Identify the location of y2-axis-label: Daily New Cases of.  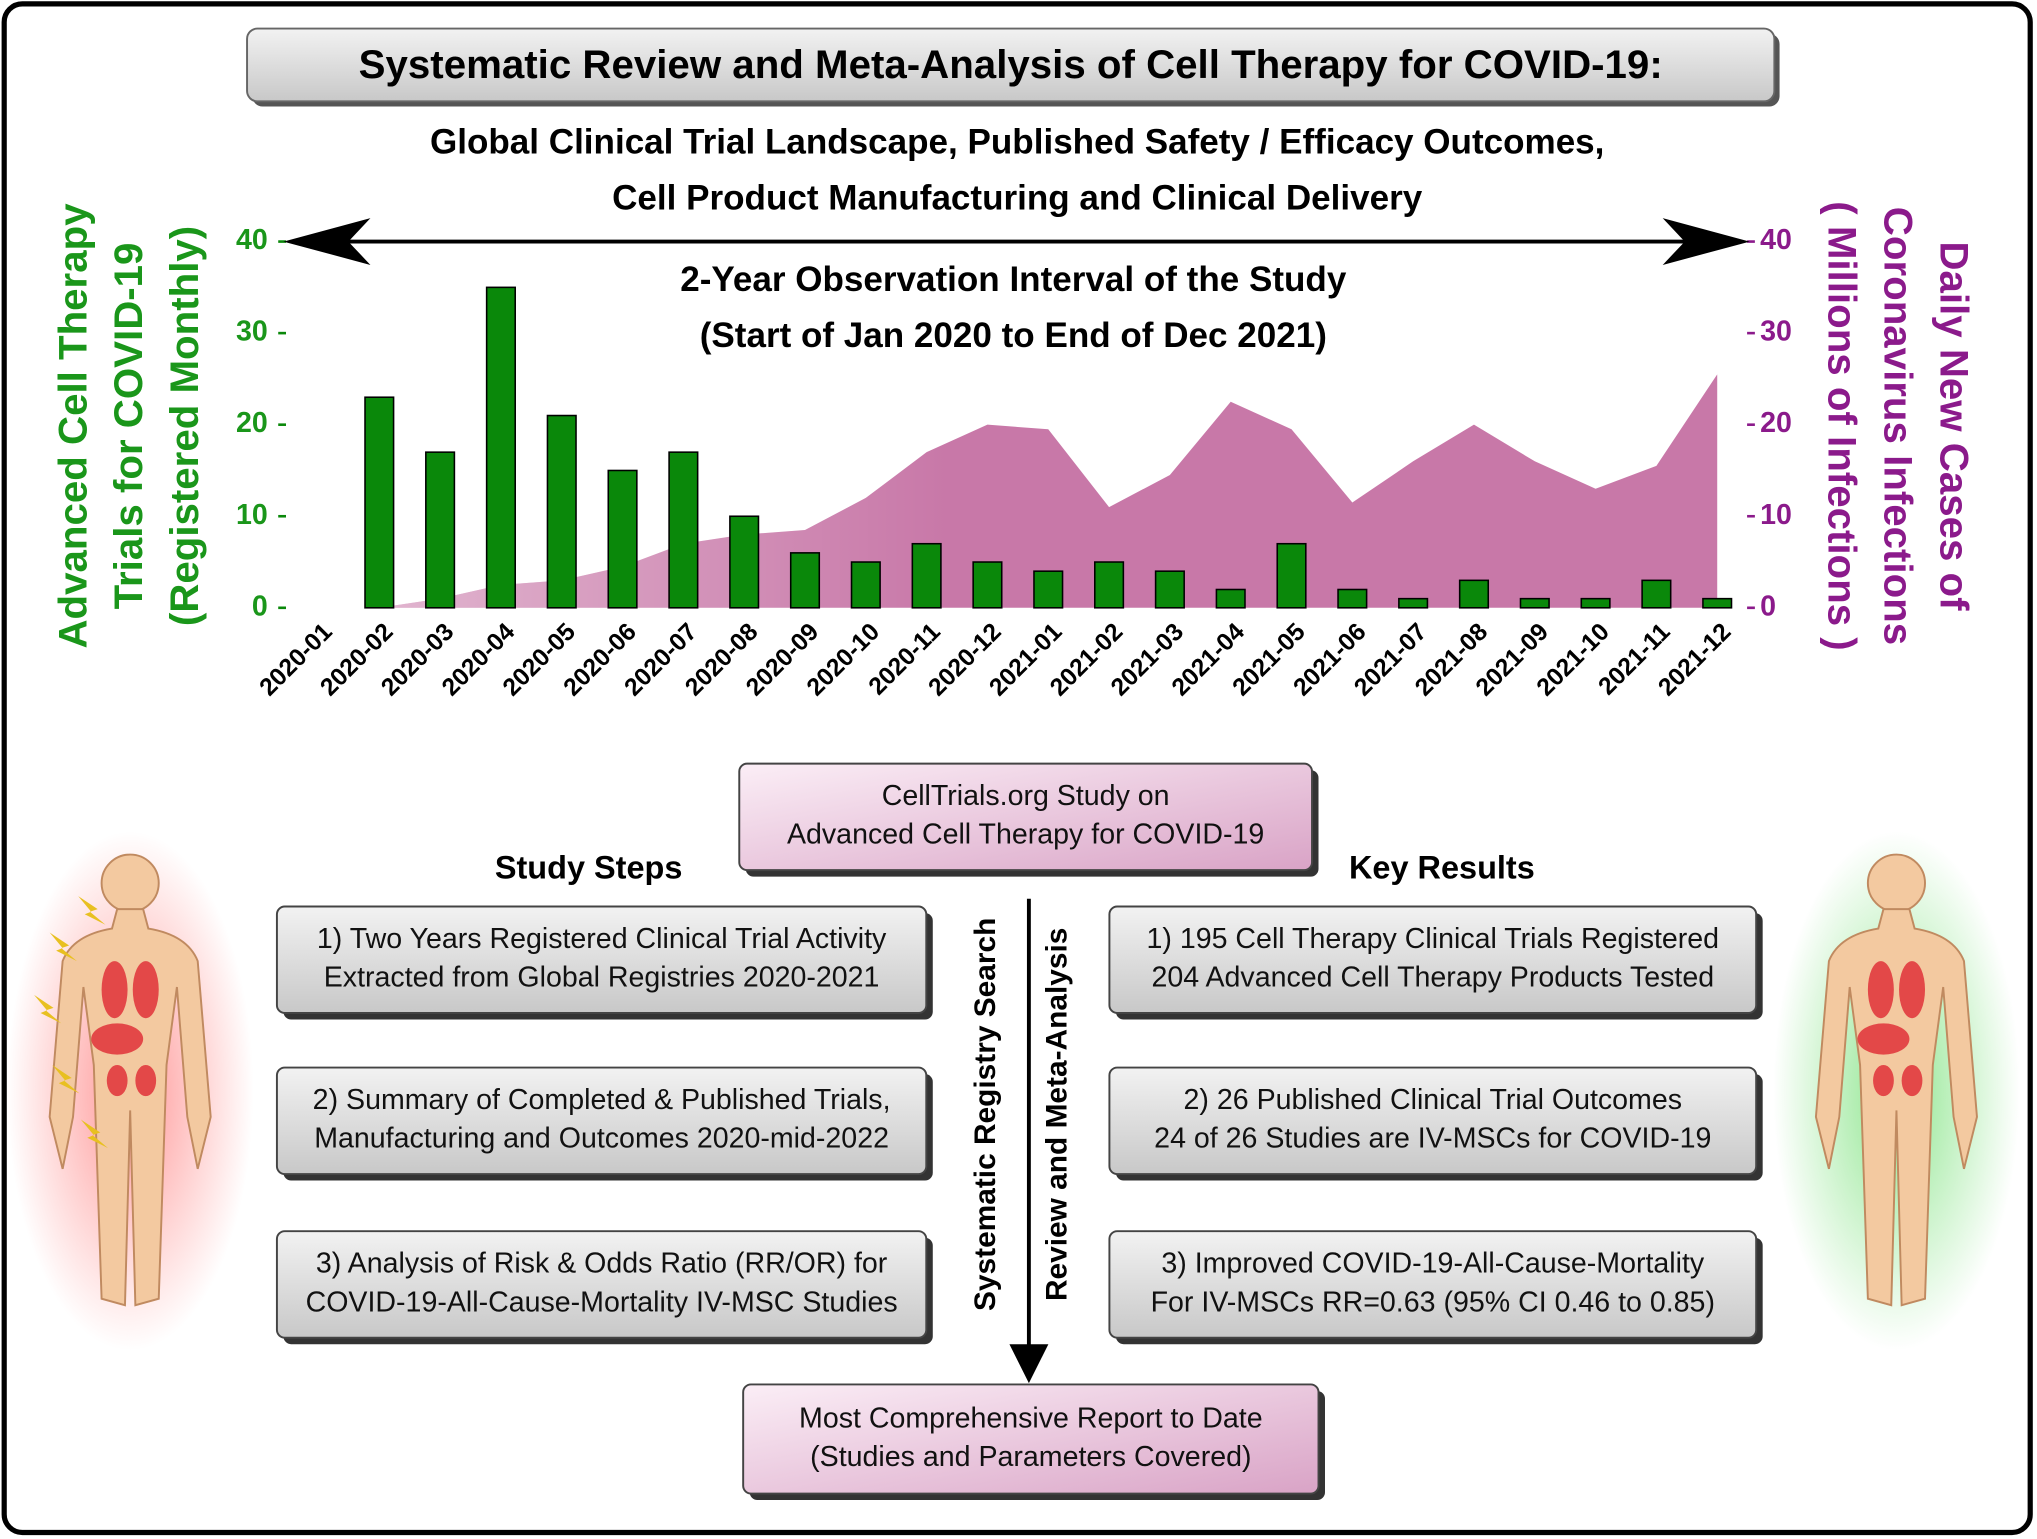
(1953, 426).